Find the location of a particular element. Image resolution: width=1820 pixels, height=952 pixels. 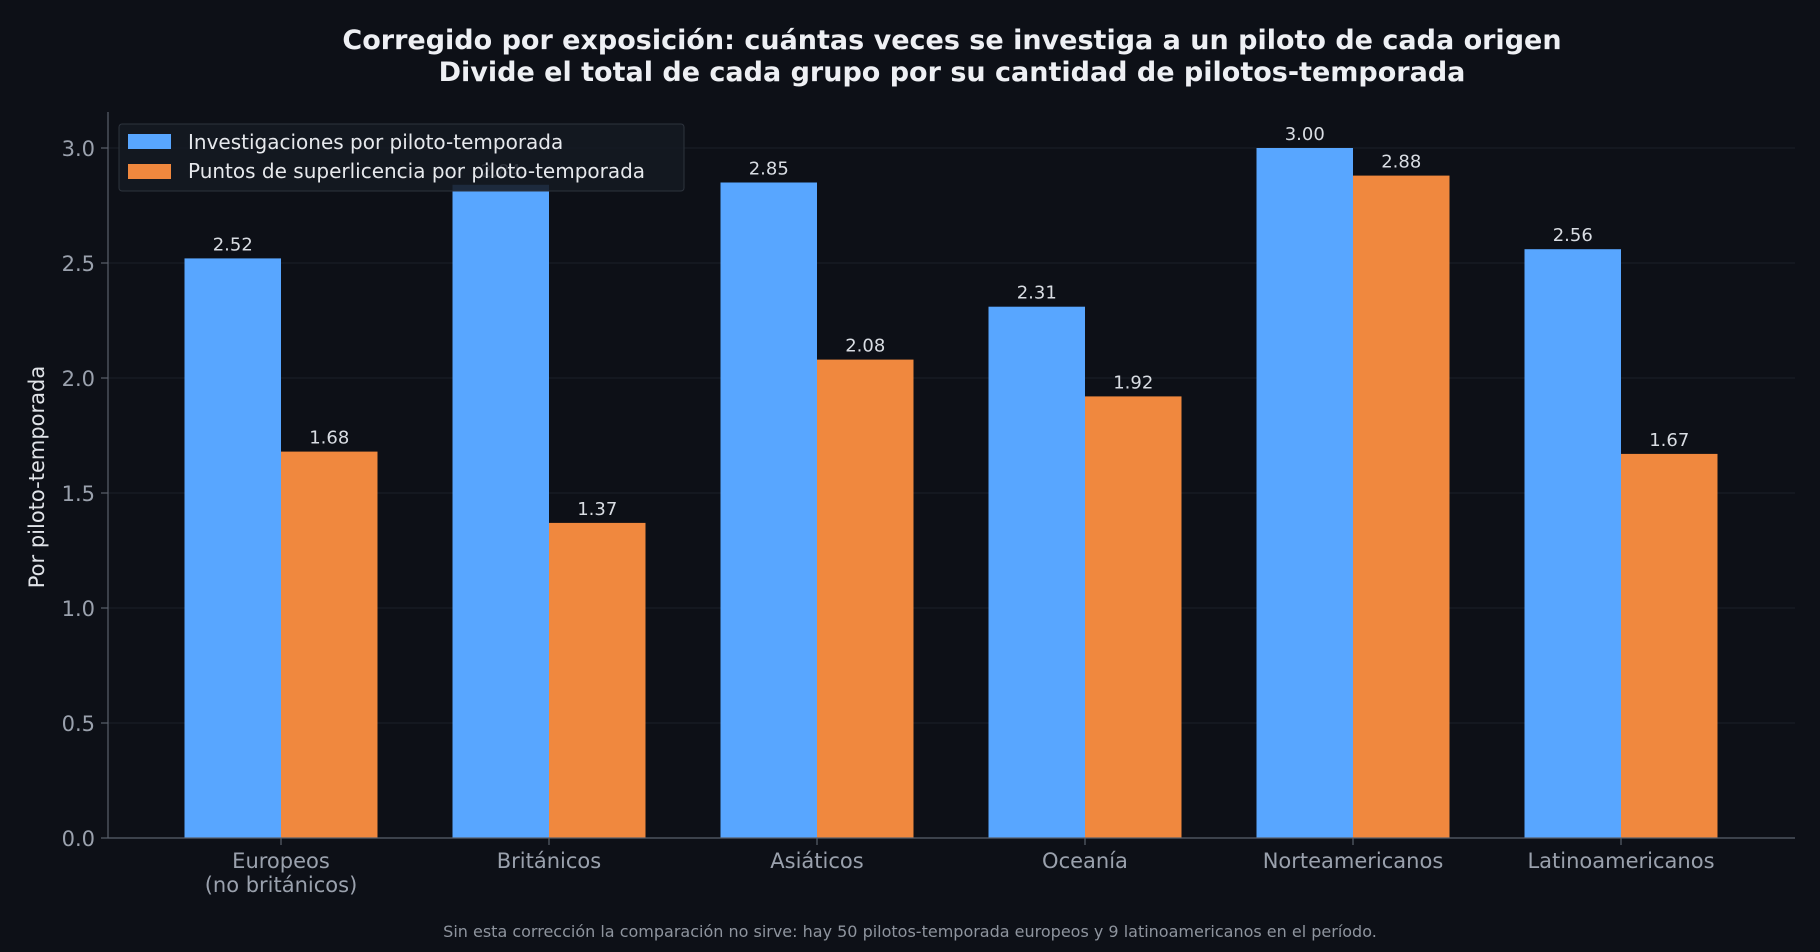

x-tick-label: (no británicos) is located at coordinates (281, 885).